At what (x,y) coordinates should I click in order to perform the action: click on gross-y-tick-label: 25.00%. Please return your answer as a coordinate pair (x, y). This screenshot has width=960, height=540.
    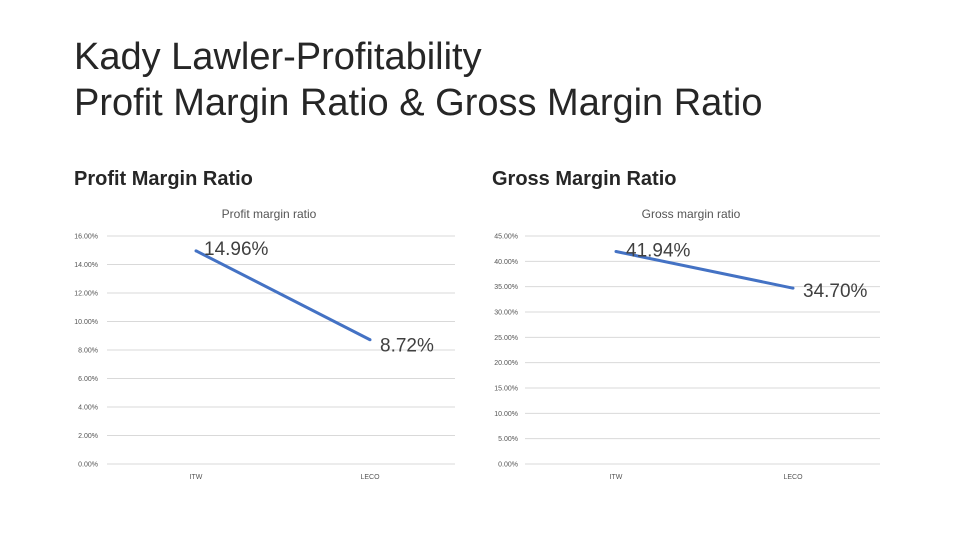
    Looking at the image, I should click on (506, 338).